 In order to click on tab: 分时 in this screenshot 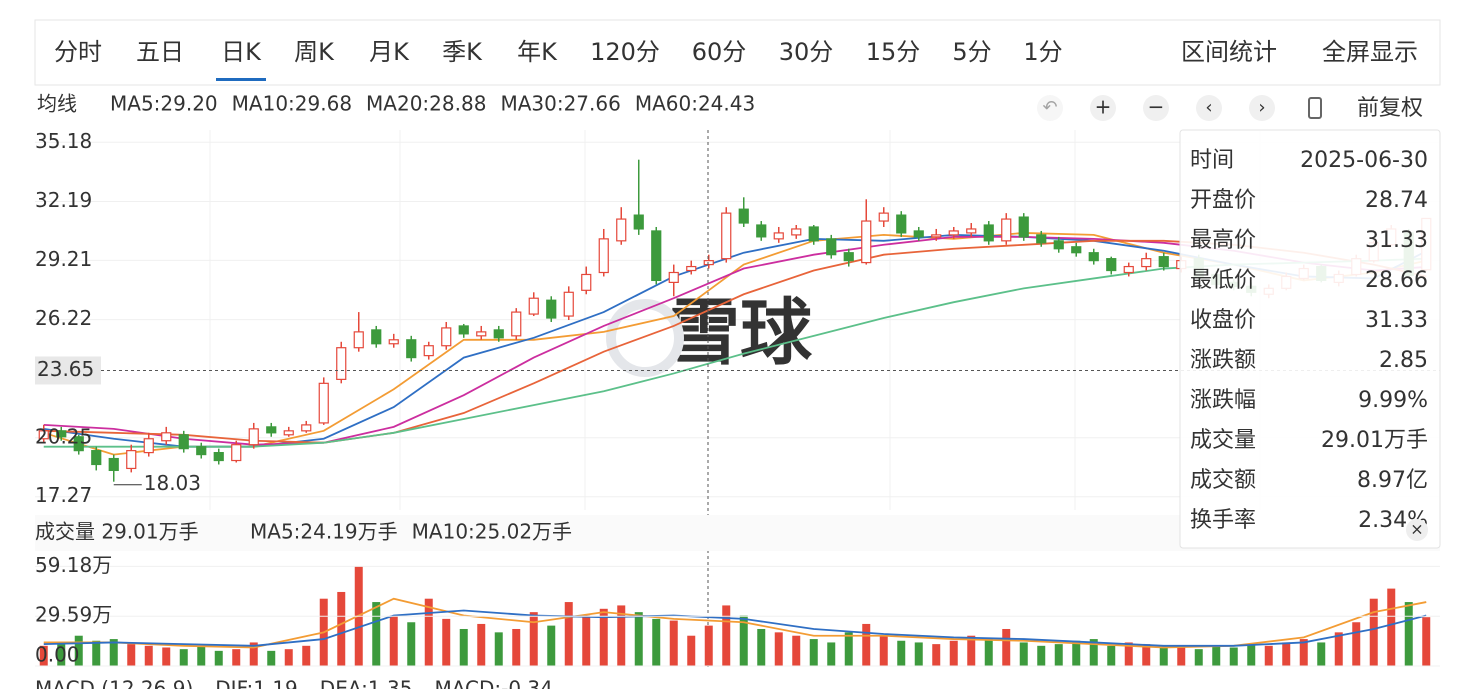, I will do `click(78, 52)`.